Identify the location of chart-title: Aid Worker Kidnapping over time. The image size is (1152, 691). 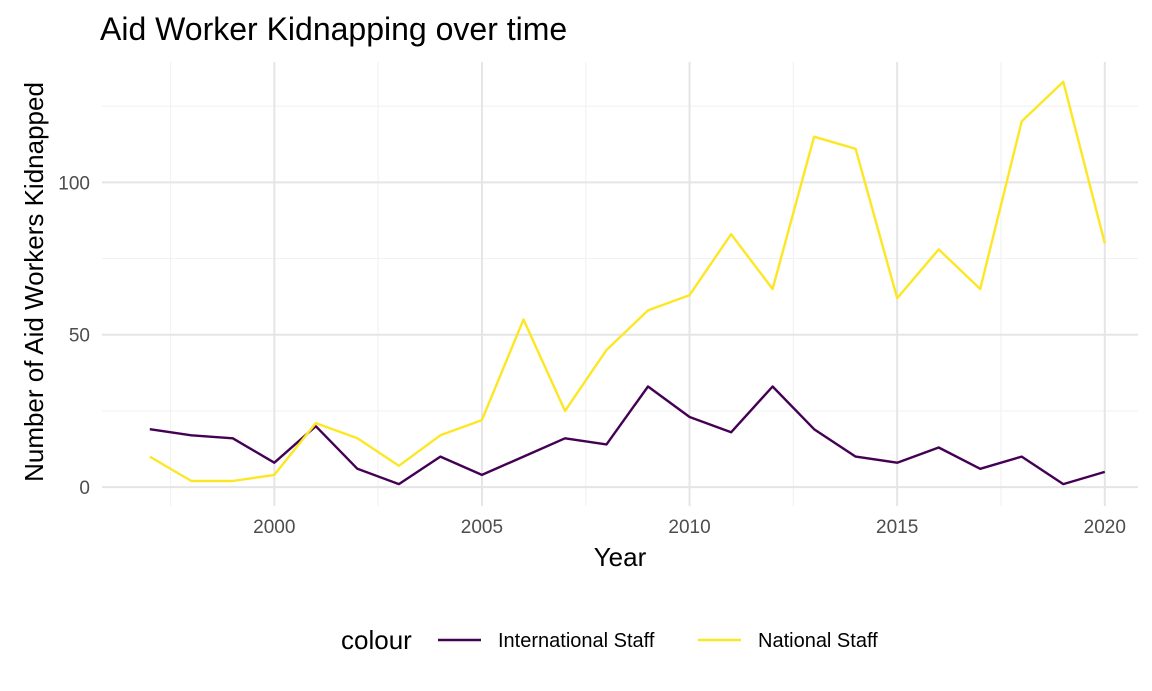
(333, 29).